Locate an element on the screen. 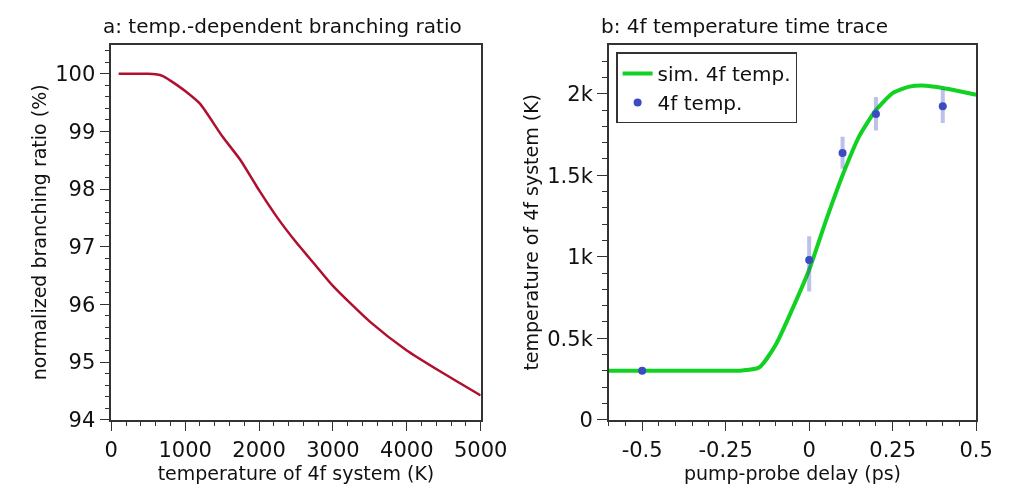 The width and height of the screenshot is (1027, 500). y-tick-label: 95 is located at coordinates (82, 362).